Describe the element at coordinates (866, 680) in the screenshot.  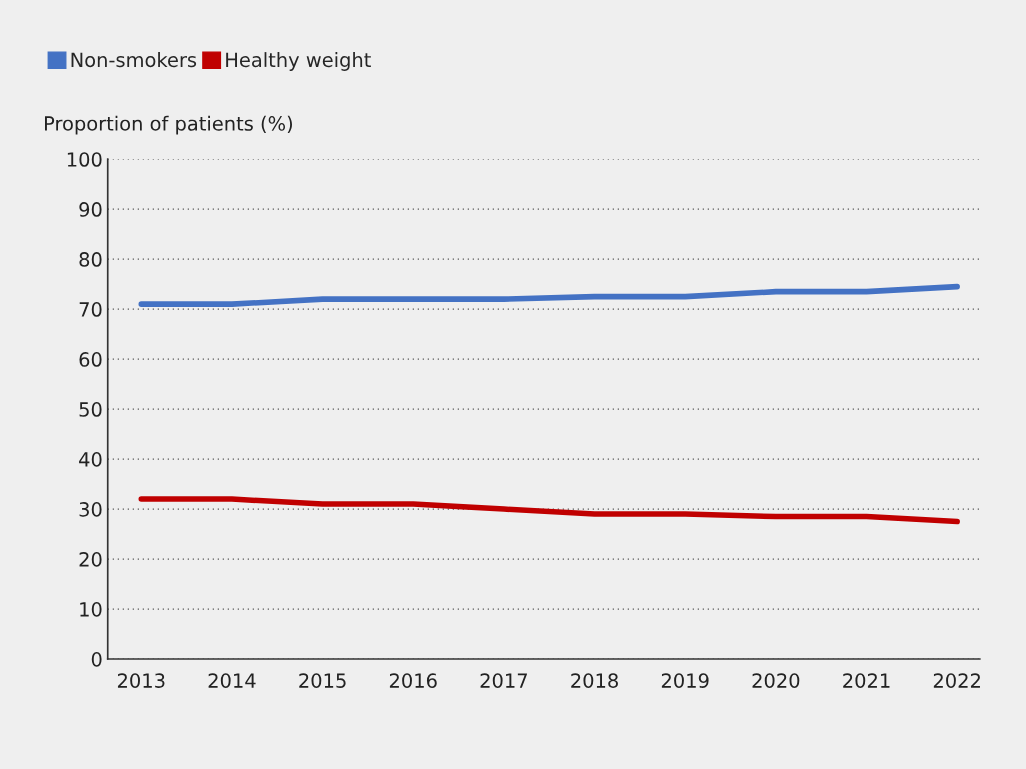
I see `x-tick-label: 2021` at that location.